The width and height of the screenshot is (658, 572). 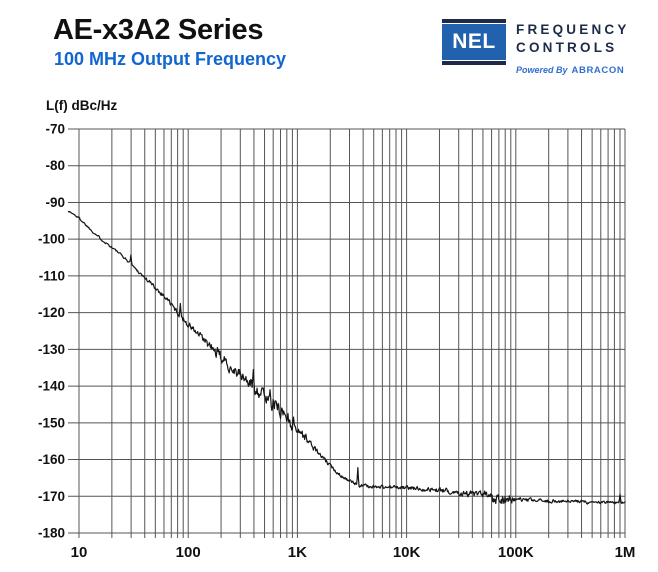 I want to click on y-tick-label: -170, so click(x=51, y=496).